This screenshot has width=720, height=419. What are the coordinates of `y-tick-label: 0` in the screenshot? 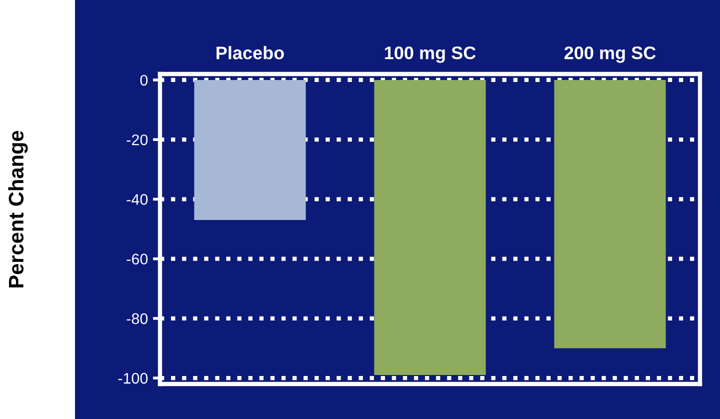 It's located at (144, 80).